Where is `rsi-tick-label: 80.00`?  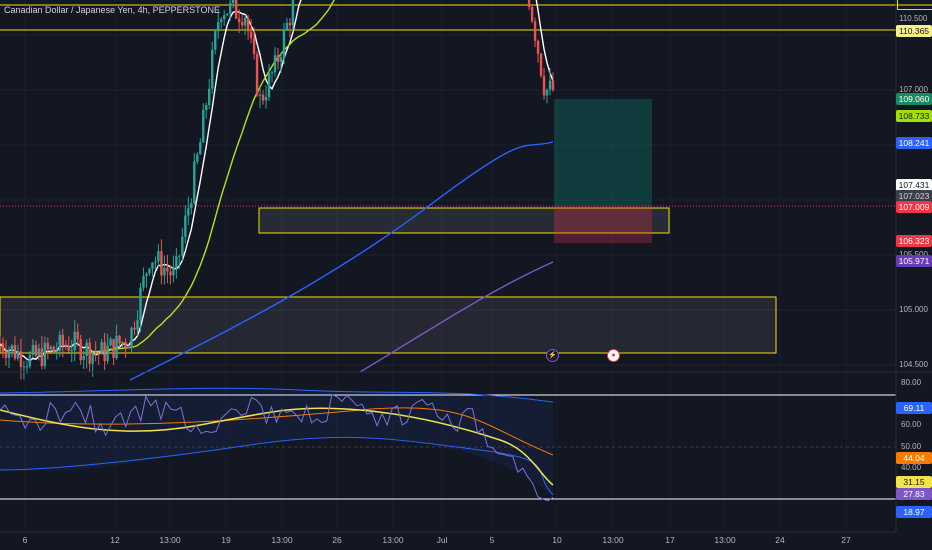
rsi-tick-label: 80.00 is located at coordinates (911, 382).